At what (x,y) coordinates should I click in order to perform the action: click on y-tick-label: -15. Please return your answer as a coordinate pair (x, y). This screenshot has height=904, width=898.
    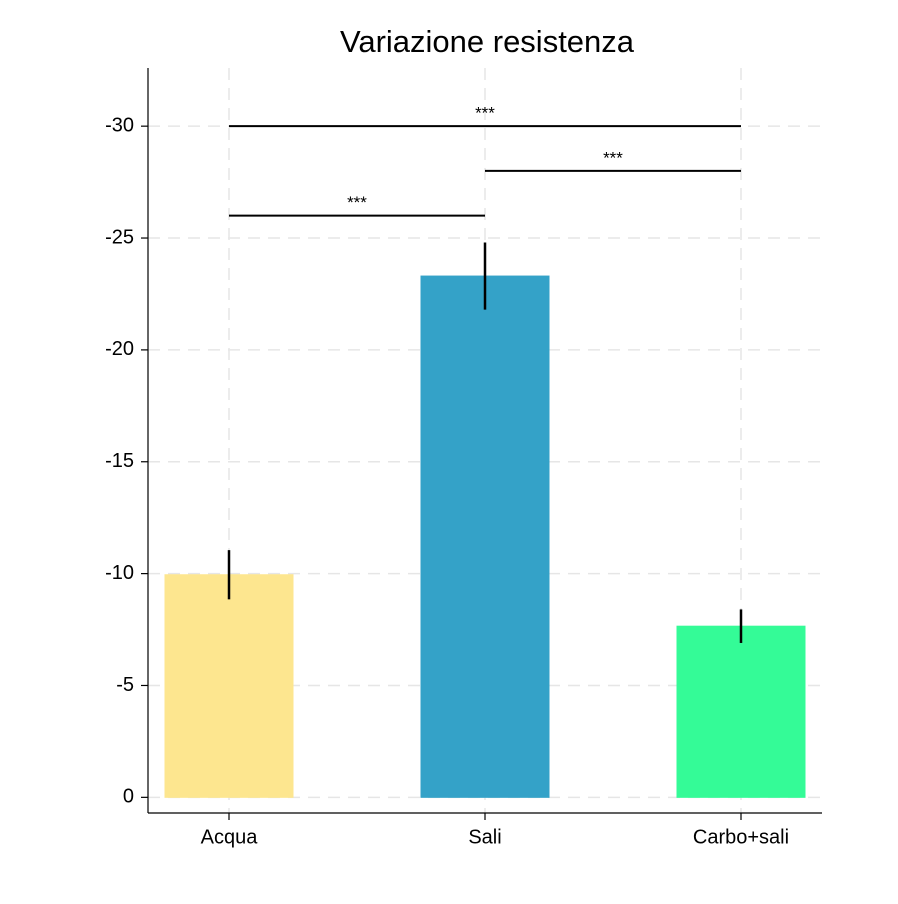
    Looking at the image, I should click on (119, 461).